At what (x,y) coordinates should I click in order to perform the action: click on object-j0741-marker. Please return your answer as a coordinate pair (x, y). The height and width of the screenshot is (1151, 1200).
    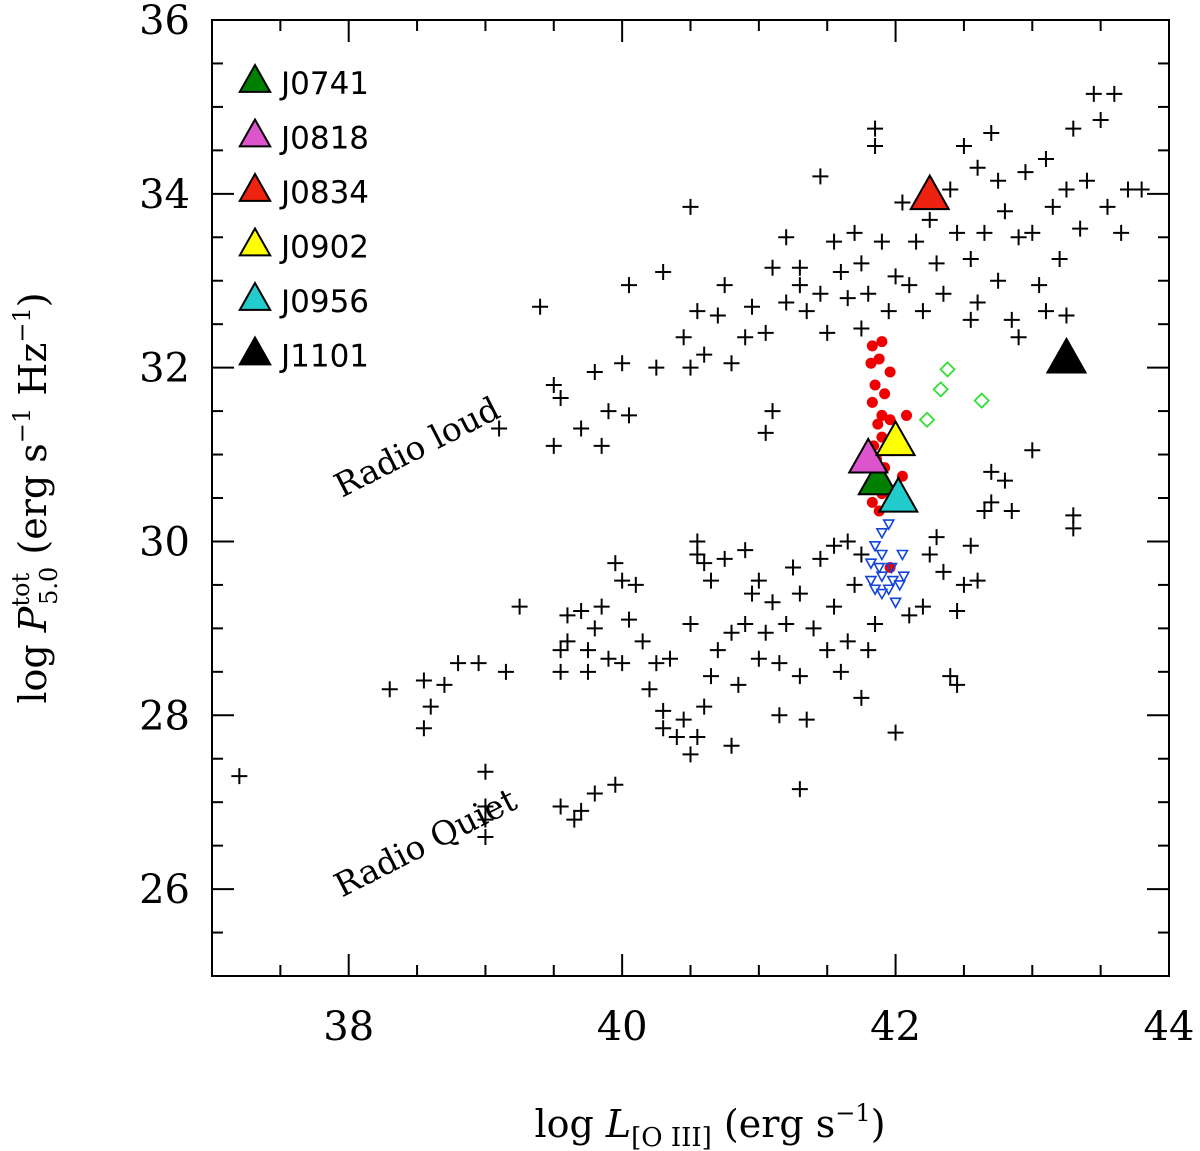
    Looking at the image, I should click on (878, 477).